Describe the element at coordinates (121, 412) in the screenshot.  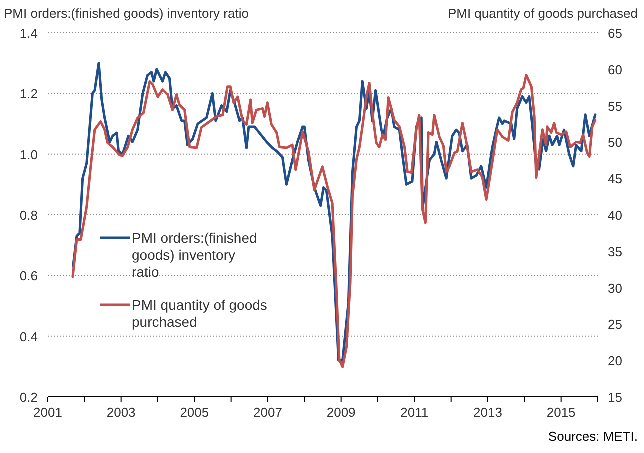
I see `x-tick-label: 2003` at that location.